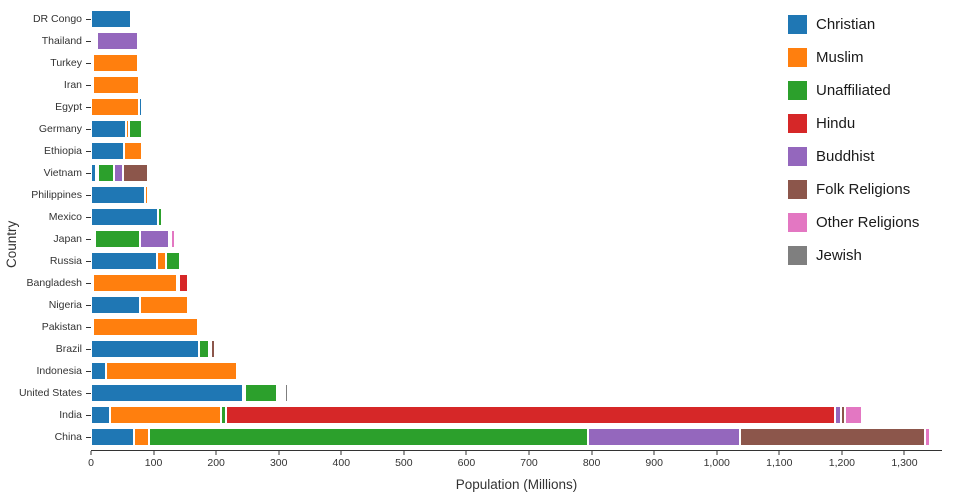 This screenshot has width=960, height=500. Describe the element at coordinates (872, 255) in the screenshot. I see `legend-item-jewish: Jewish` at that location.